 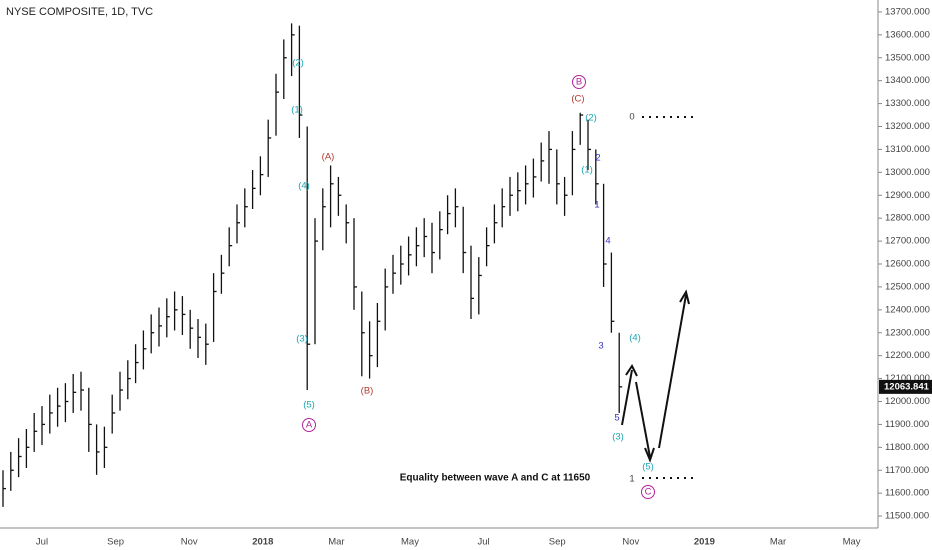 I want to click on y-tick-label: 13300.000, so click(x=907, y=103).